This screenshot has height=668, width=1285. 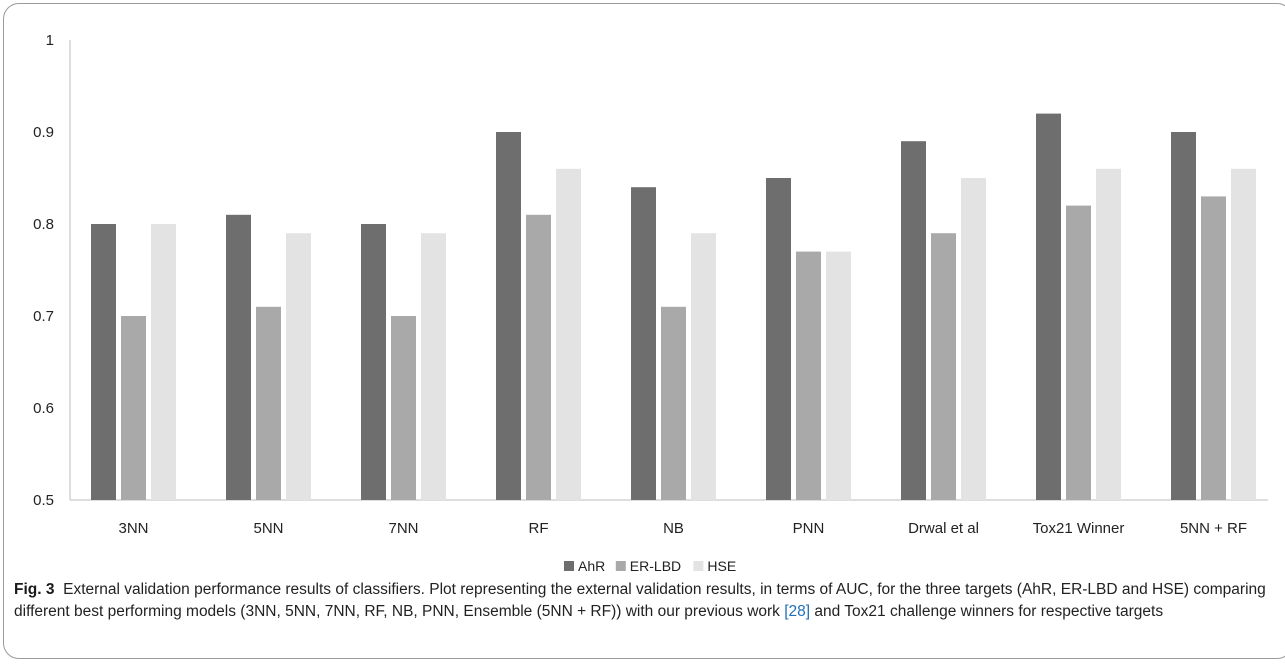 What do you see at coordinates (403, 408) in the screenshot?
I see `bar-er-lbd-7nn` at bounding box center [403, 408].